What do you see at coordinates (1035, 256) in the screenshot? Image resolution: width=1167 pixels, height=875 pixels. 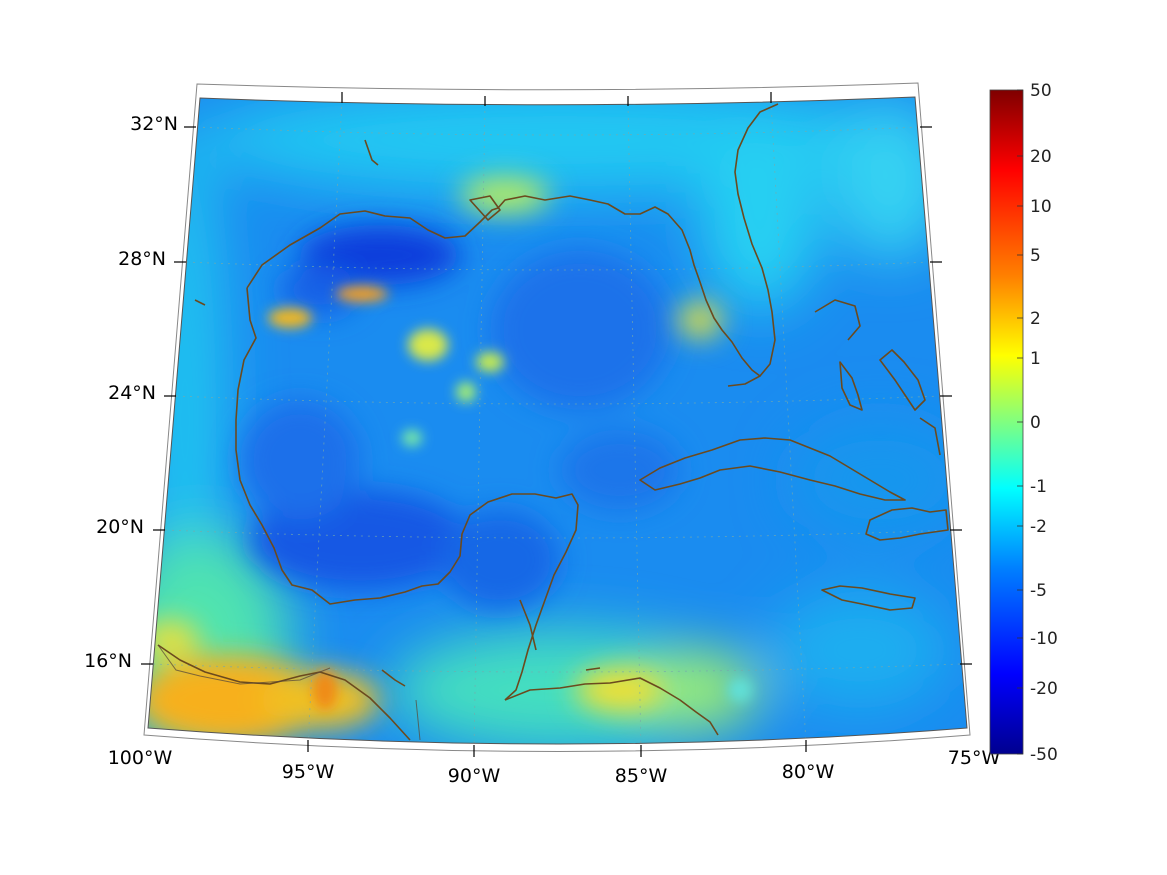 I see `colorbar-tick-label: 5` at bounding box center [1035, 256].